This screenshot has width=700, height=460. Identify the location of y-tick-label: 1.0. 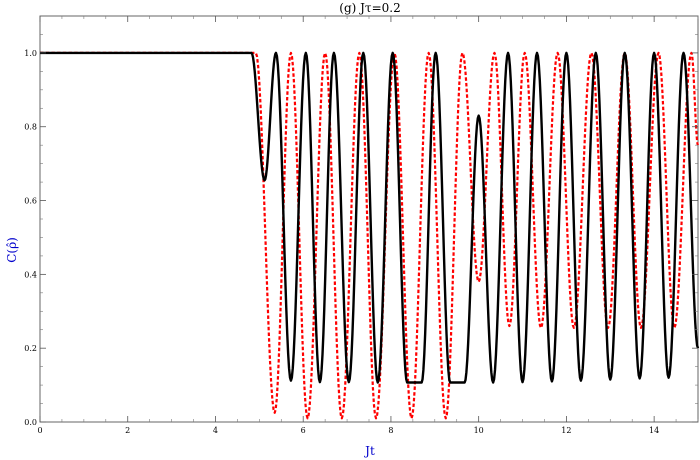
(30, 53).